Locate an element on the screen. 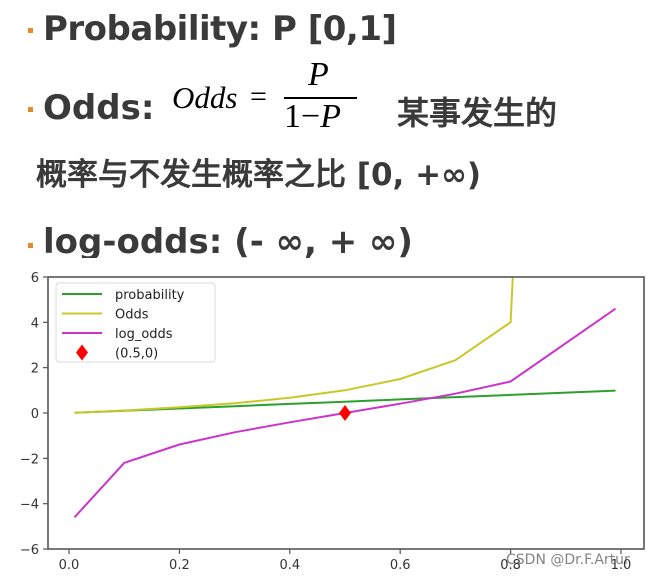  legend: probability Odds log_odds (0.5,0) is located at coordinates (135, 322).